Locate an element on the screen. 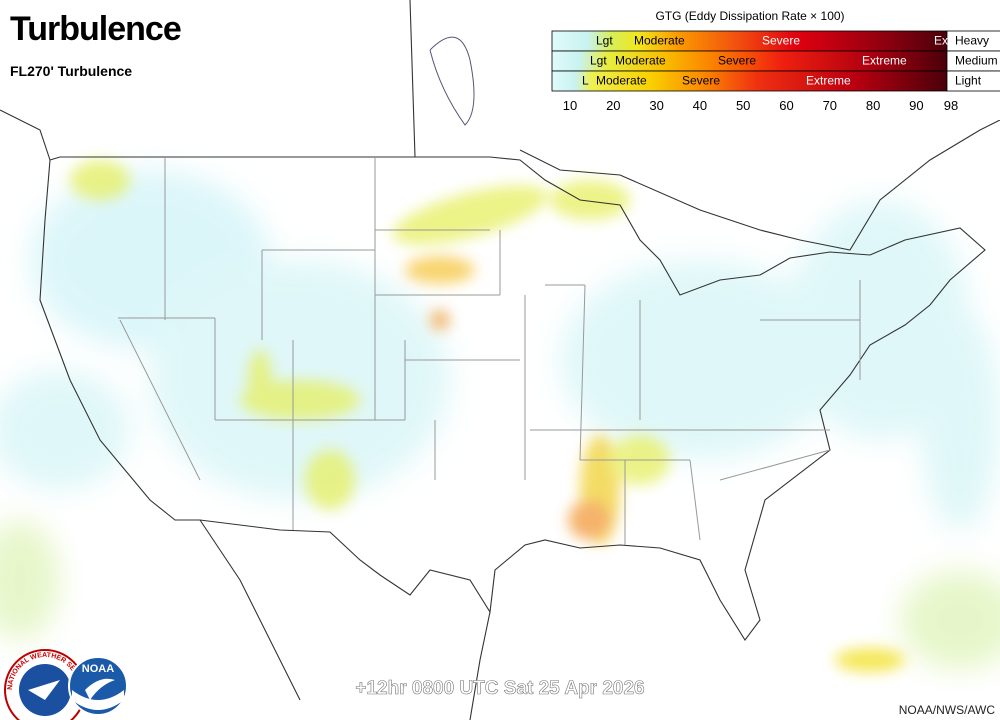 This screenshot has width=1000, height=720. subtitle: FL270' Turbulence is located at coordinates (71, 71).